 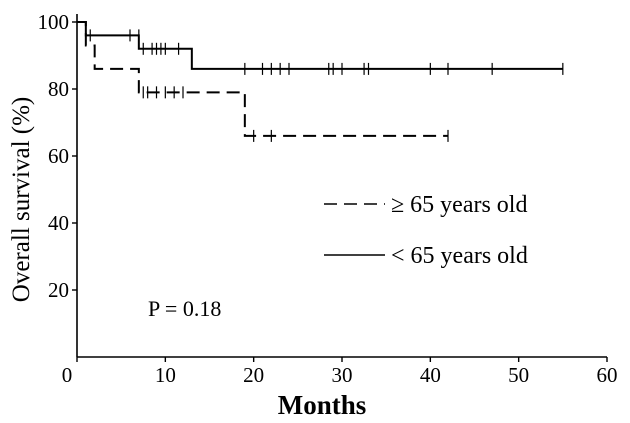 What do you see at coordinates (518, 375) in the screenshot?
I see `x-tick-label: 50` at bounding box center [518, 375].